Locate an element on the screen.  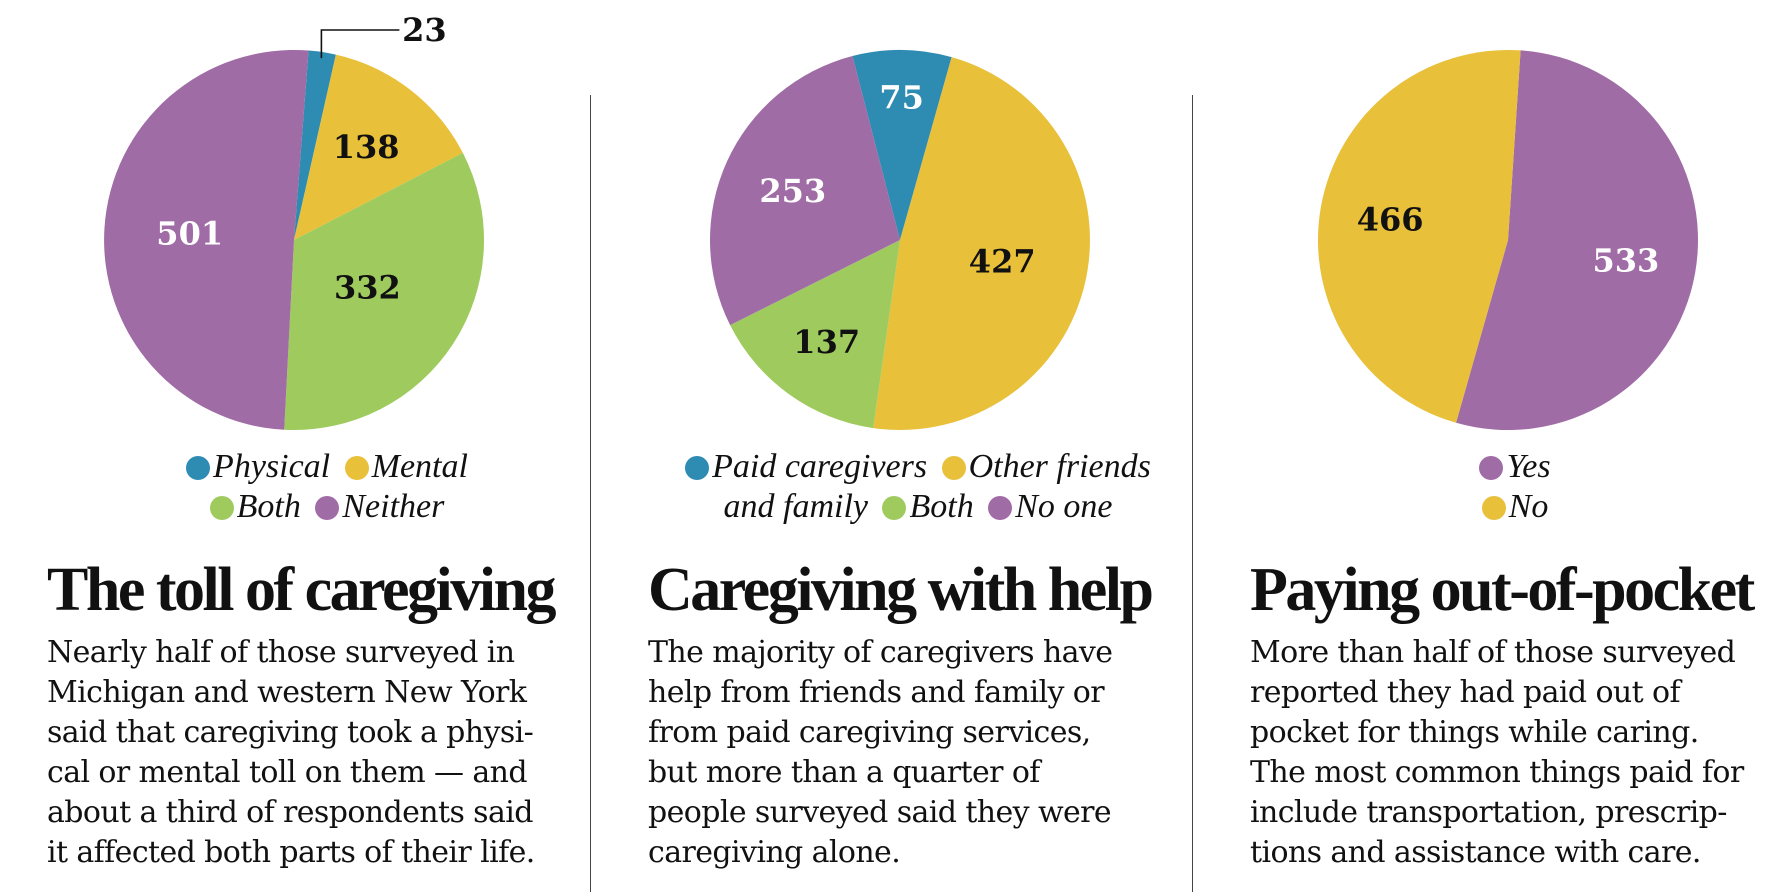
slice-value-label: 137 is located at coordinates (826, 342).